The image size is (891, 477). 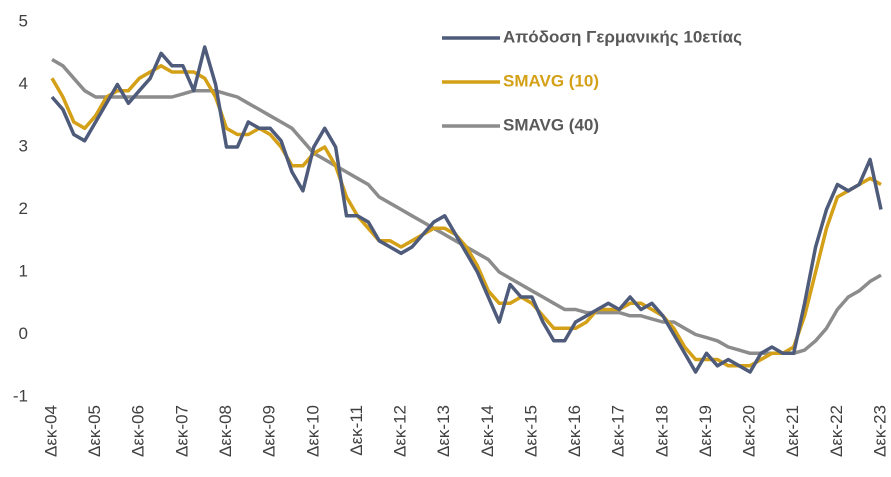 I want to click on x-tick-label: Δεκ-20, so click(x=749, y=431).